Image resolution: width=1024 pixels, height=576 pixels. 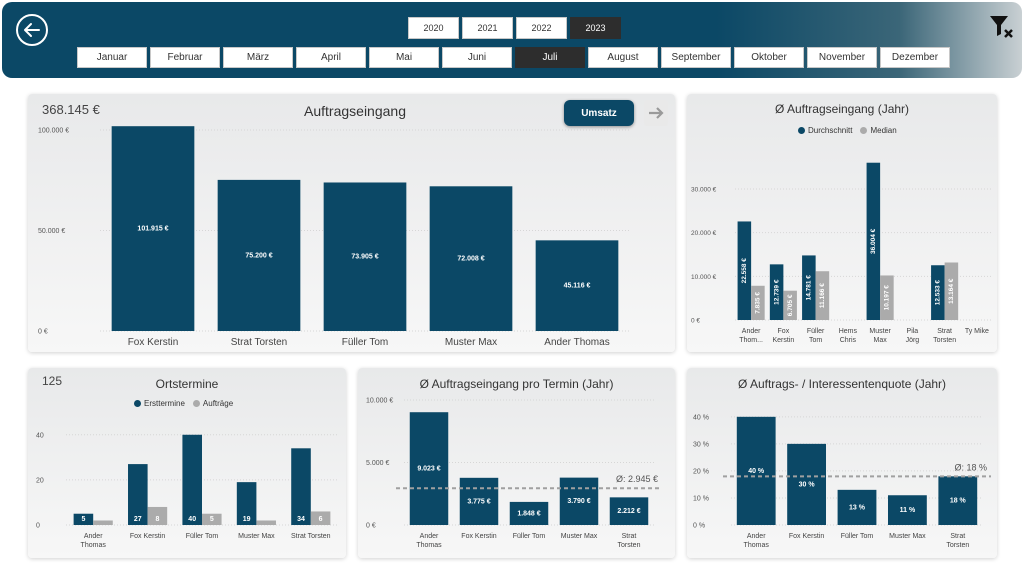 I want to click on arrow-right-icon, so click(x=656, y=113).